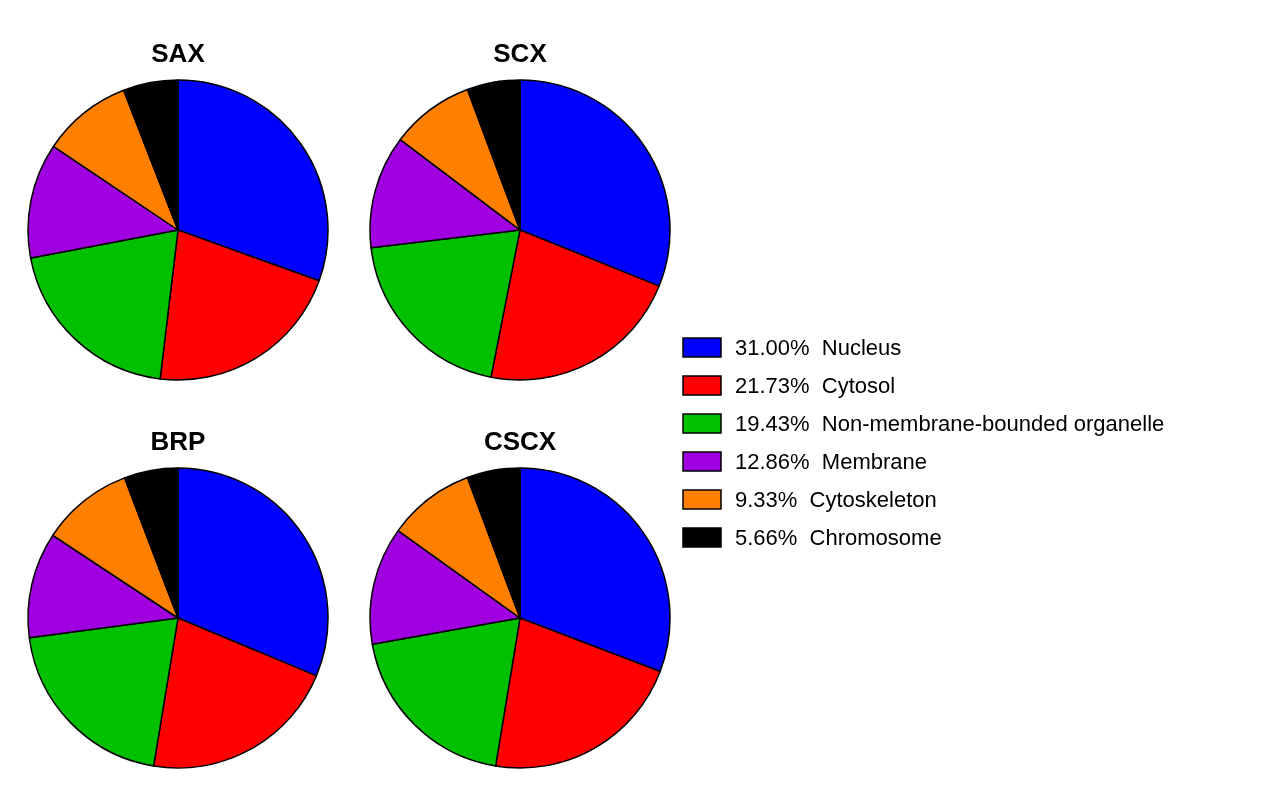  I want to click on legend-label: 31.00% Nucleus, so click(818, 347).